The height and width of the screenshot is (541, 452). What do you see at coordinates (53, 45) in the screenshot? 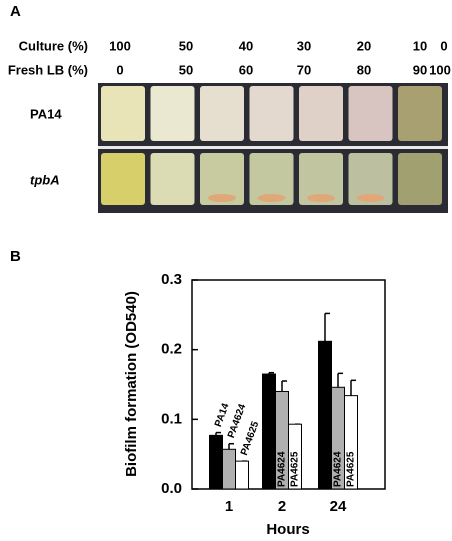
I see `row-label: Culture (%)` at bounding box center [53, 45].